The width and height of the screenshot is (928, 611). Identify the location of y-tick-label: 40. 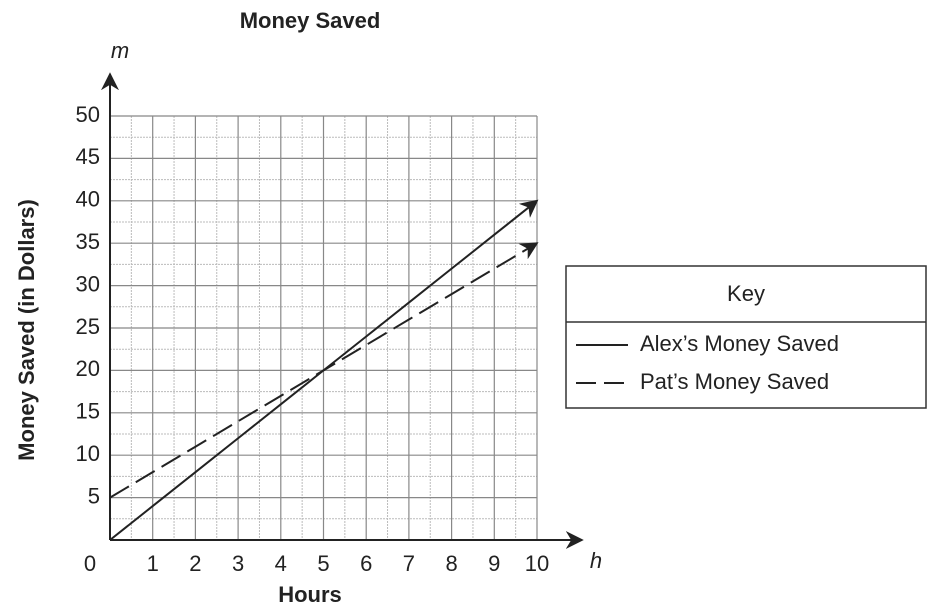
(88, 199).